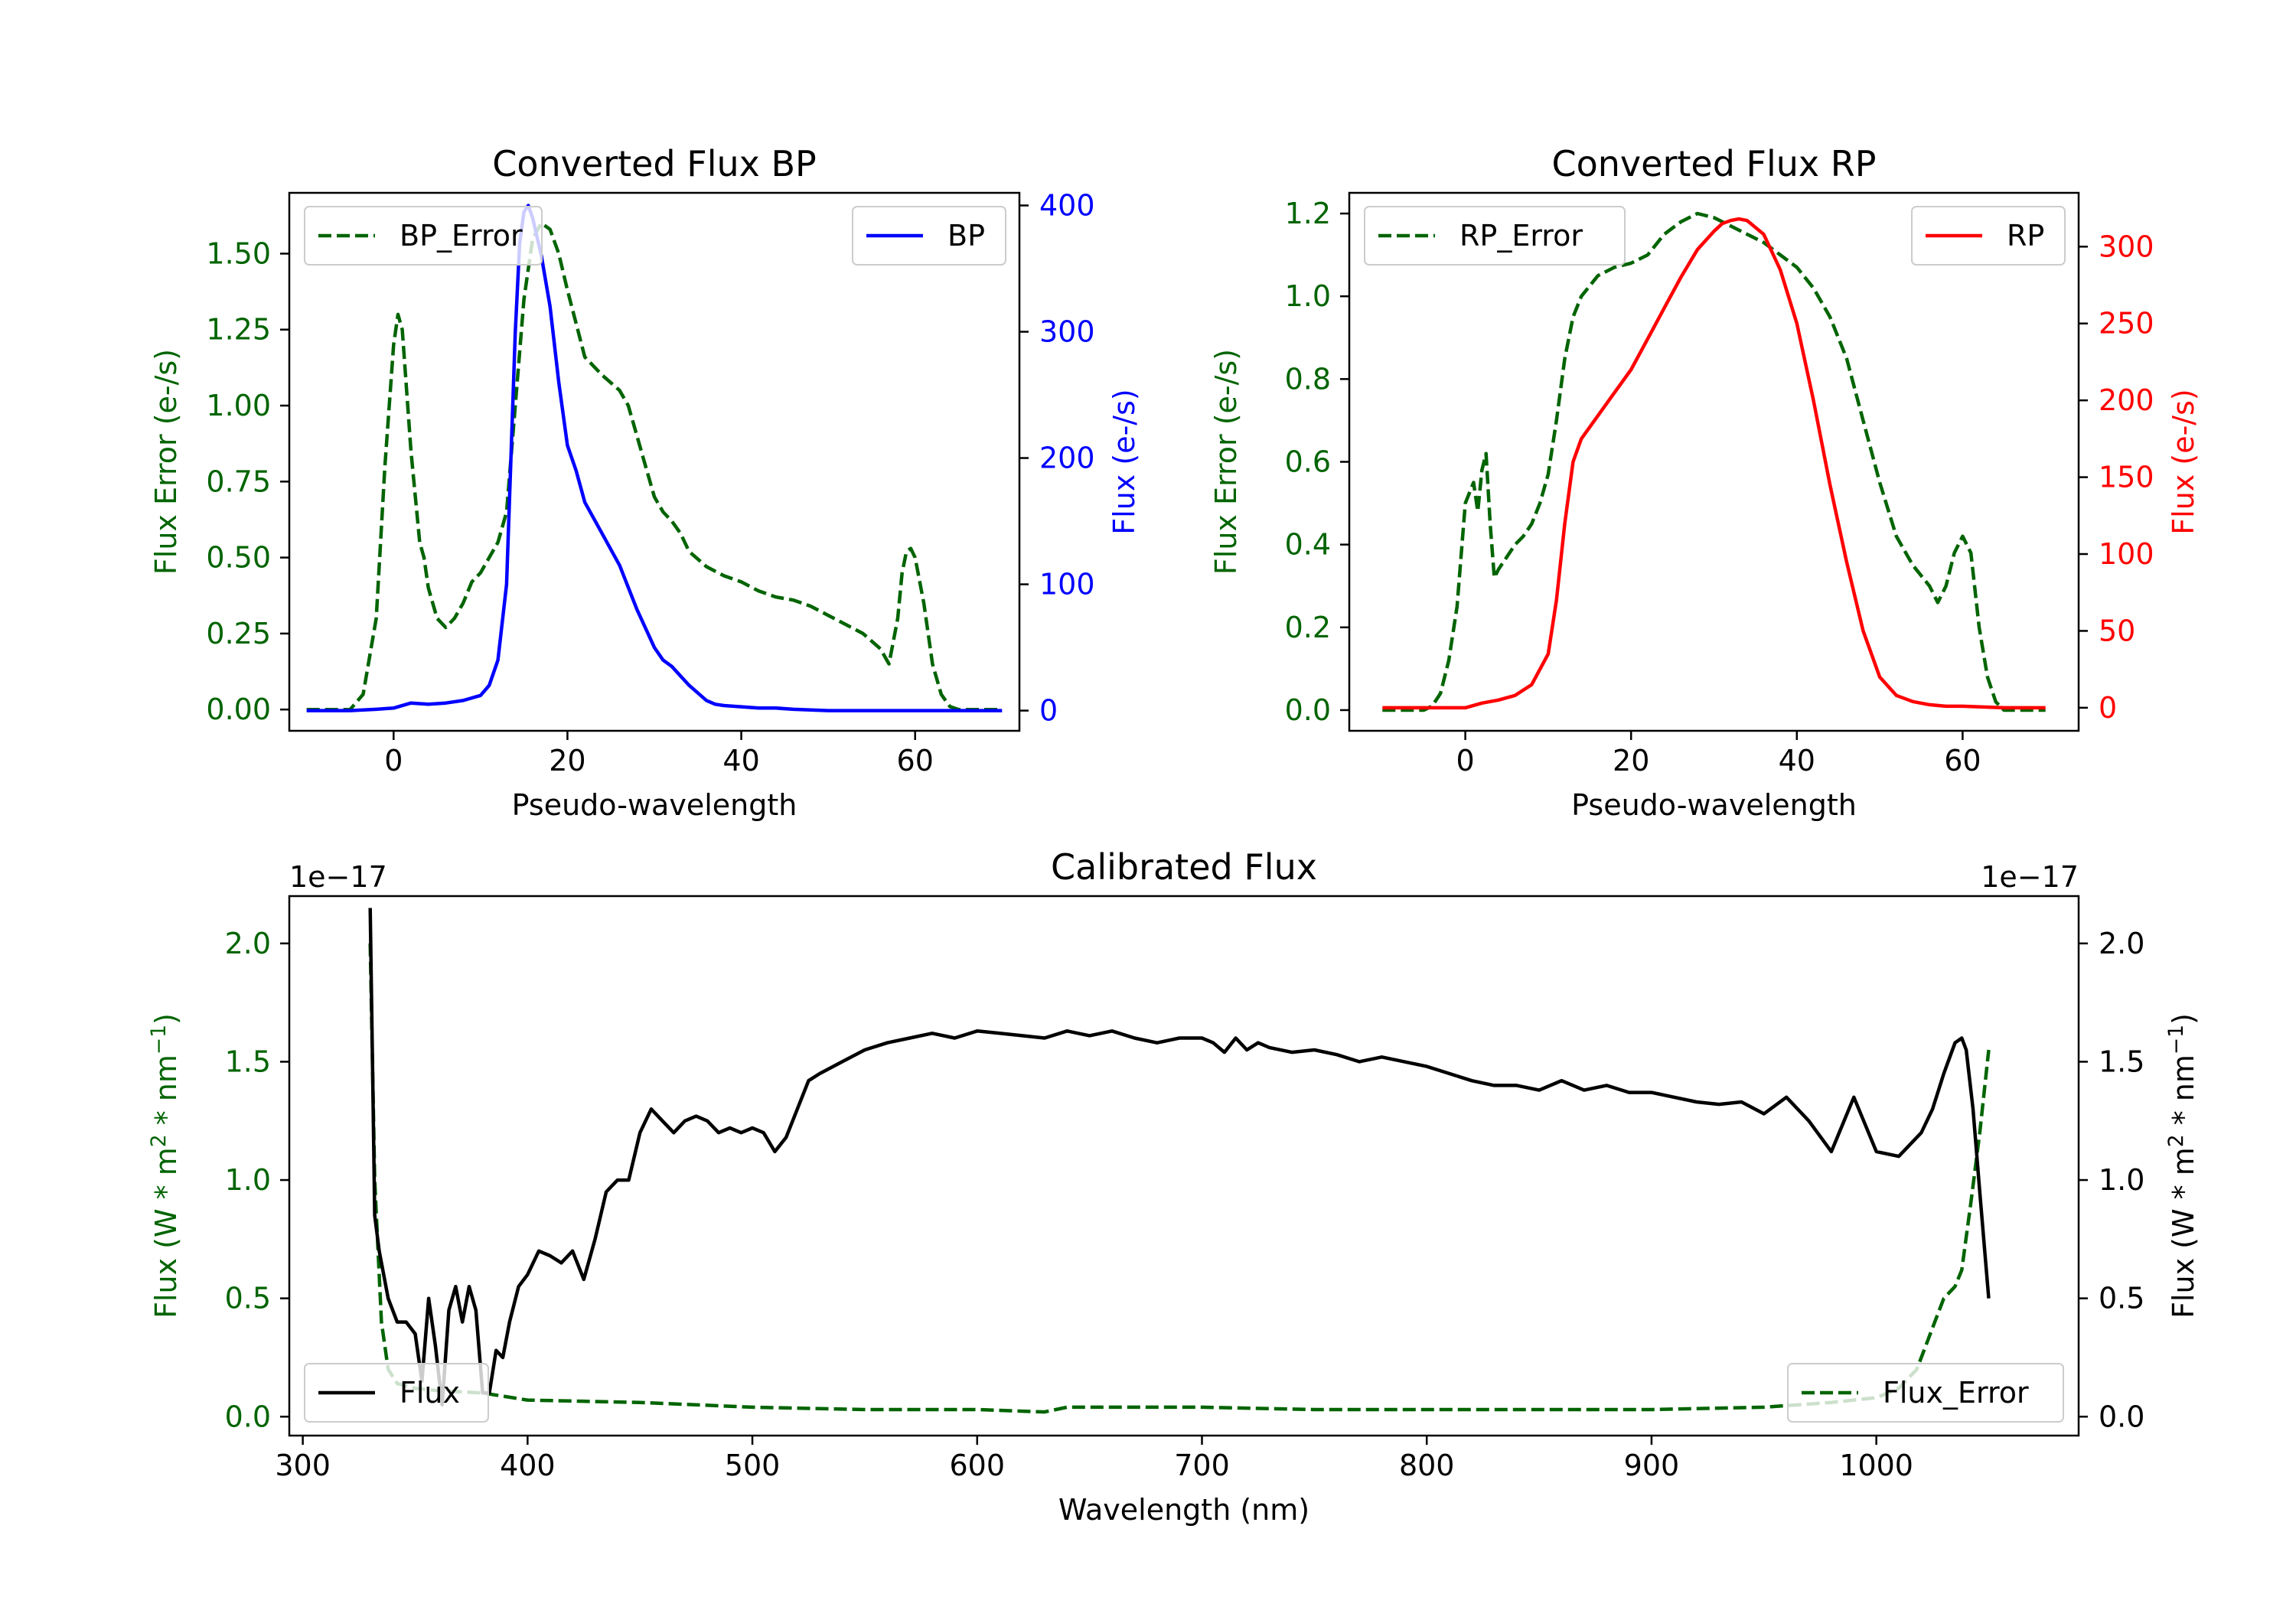 The height and width of the screenshot is (1607, 2296). Describe the element at coordinates (238, 405) in the screenshot. I see `y-left-tick-label: 1.00` at that location.